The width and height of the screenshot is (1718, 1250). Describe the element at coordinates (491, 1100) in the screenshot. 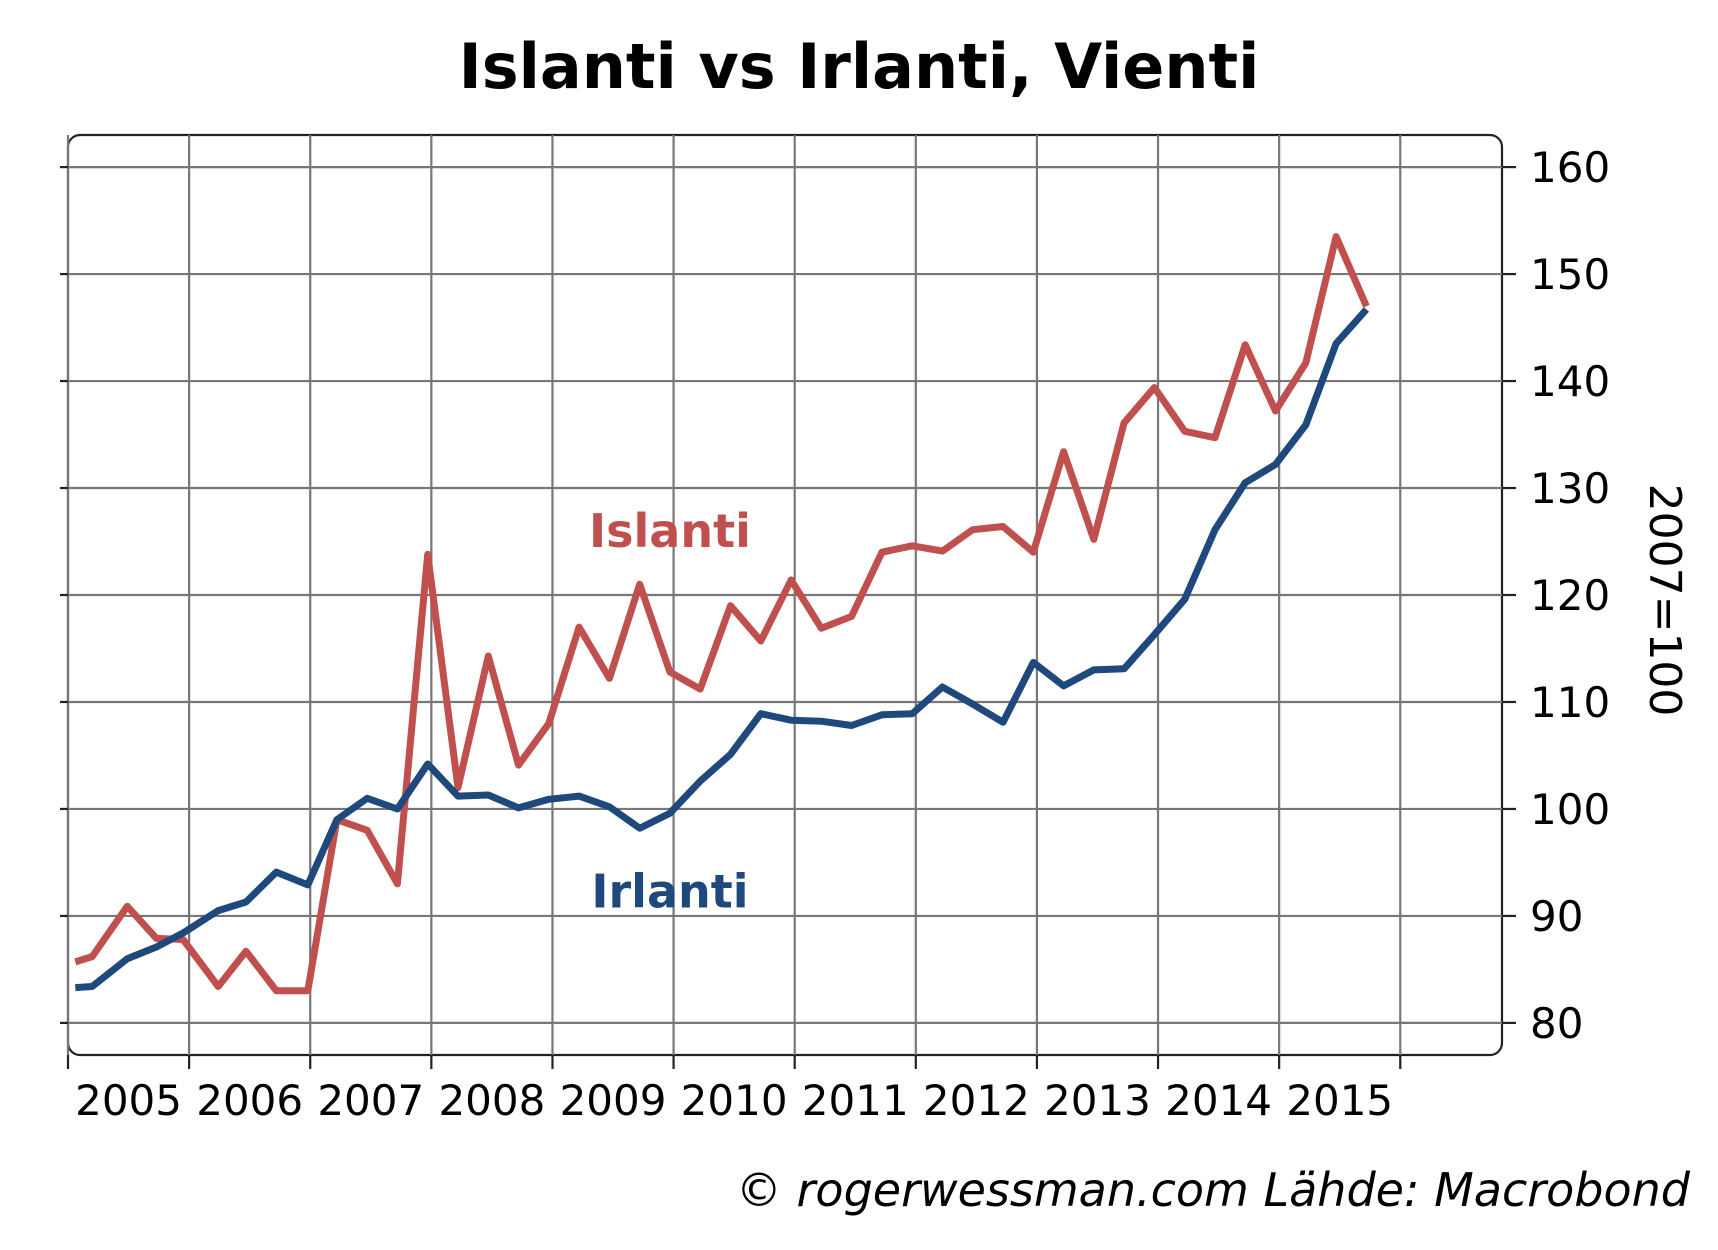

I see `x-tick-label: 2008` at that location.